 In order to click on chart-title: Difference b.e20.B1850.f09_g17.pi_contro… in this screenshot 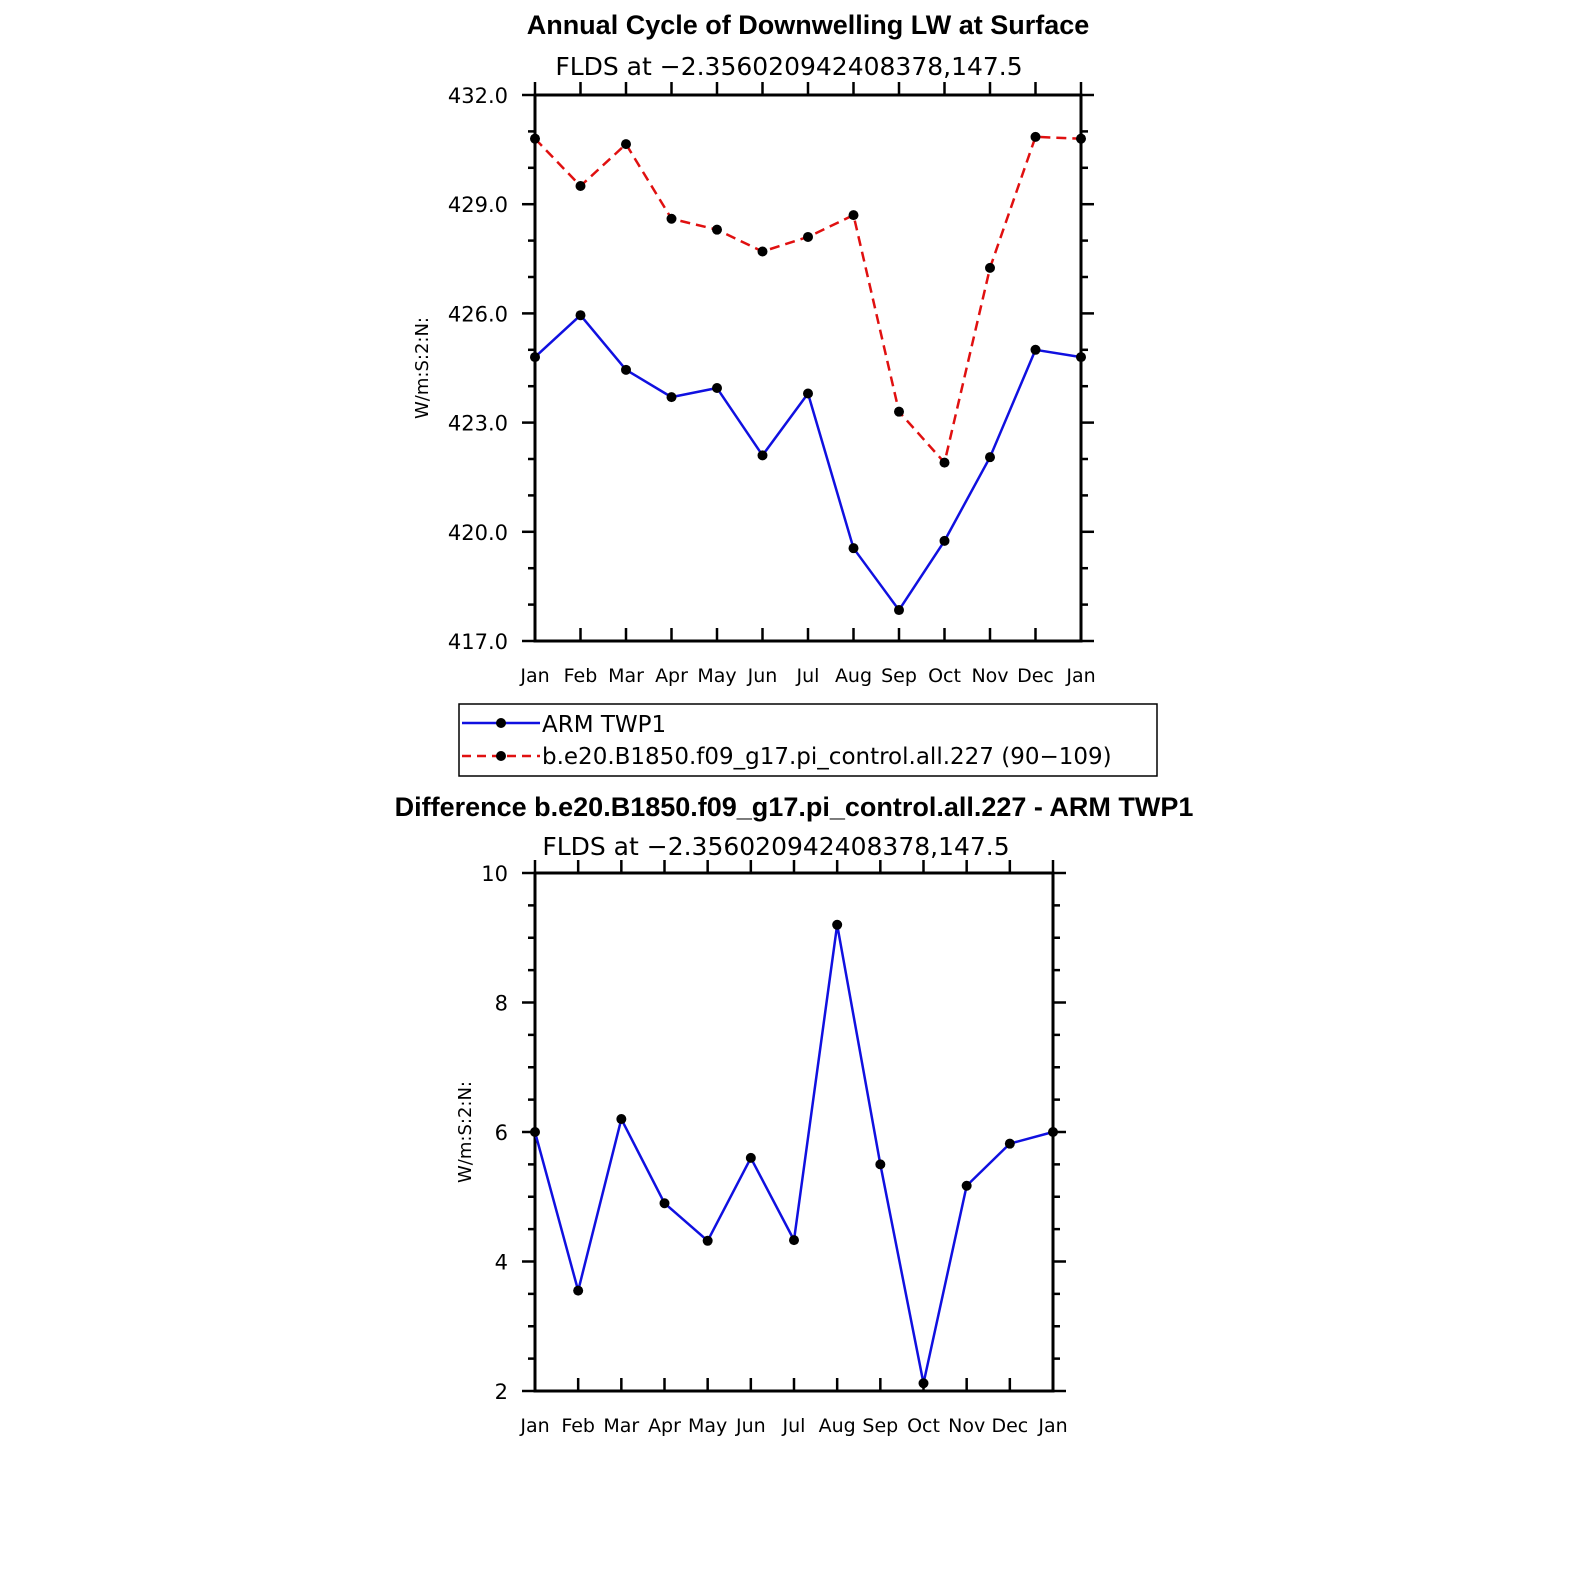, I will do `click(794, 807)`.